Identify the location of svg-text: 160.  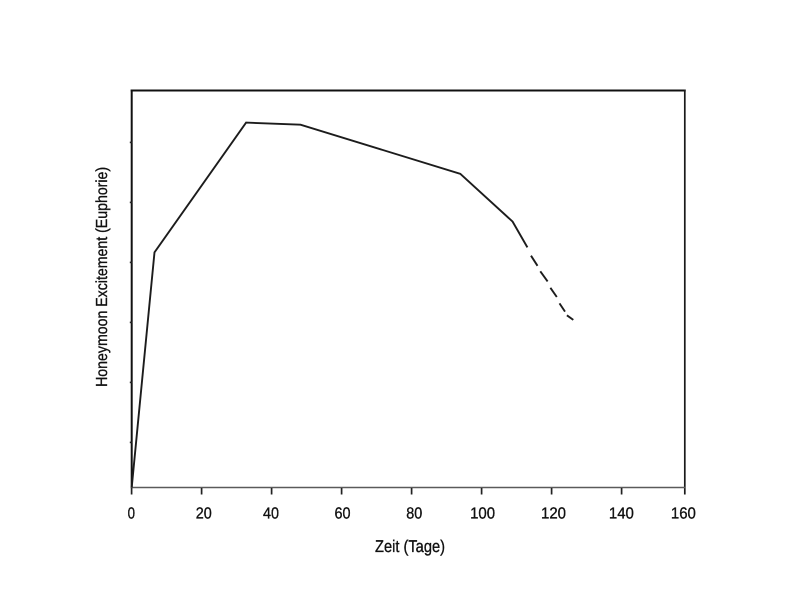
(683, 513).